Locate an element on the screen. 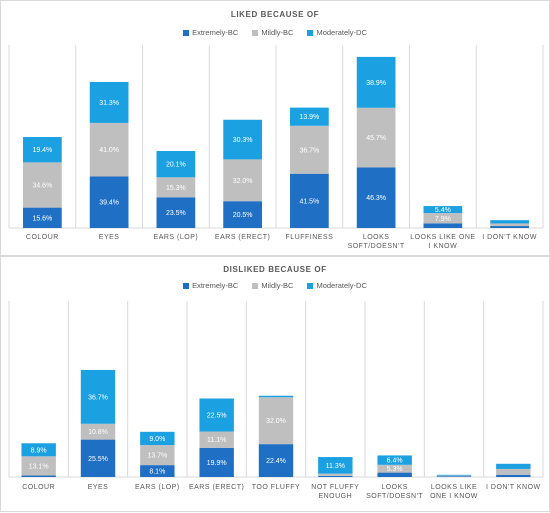  data-label: 20.1% is located at coordinates (176, 165).